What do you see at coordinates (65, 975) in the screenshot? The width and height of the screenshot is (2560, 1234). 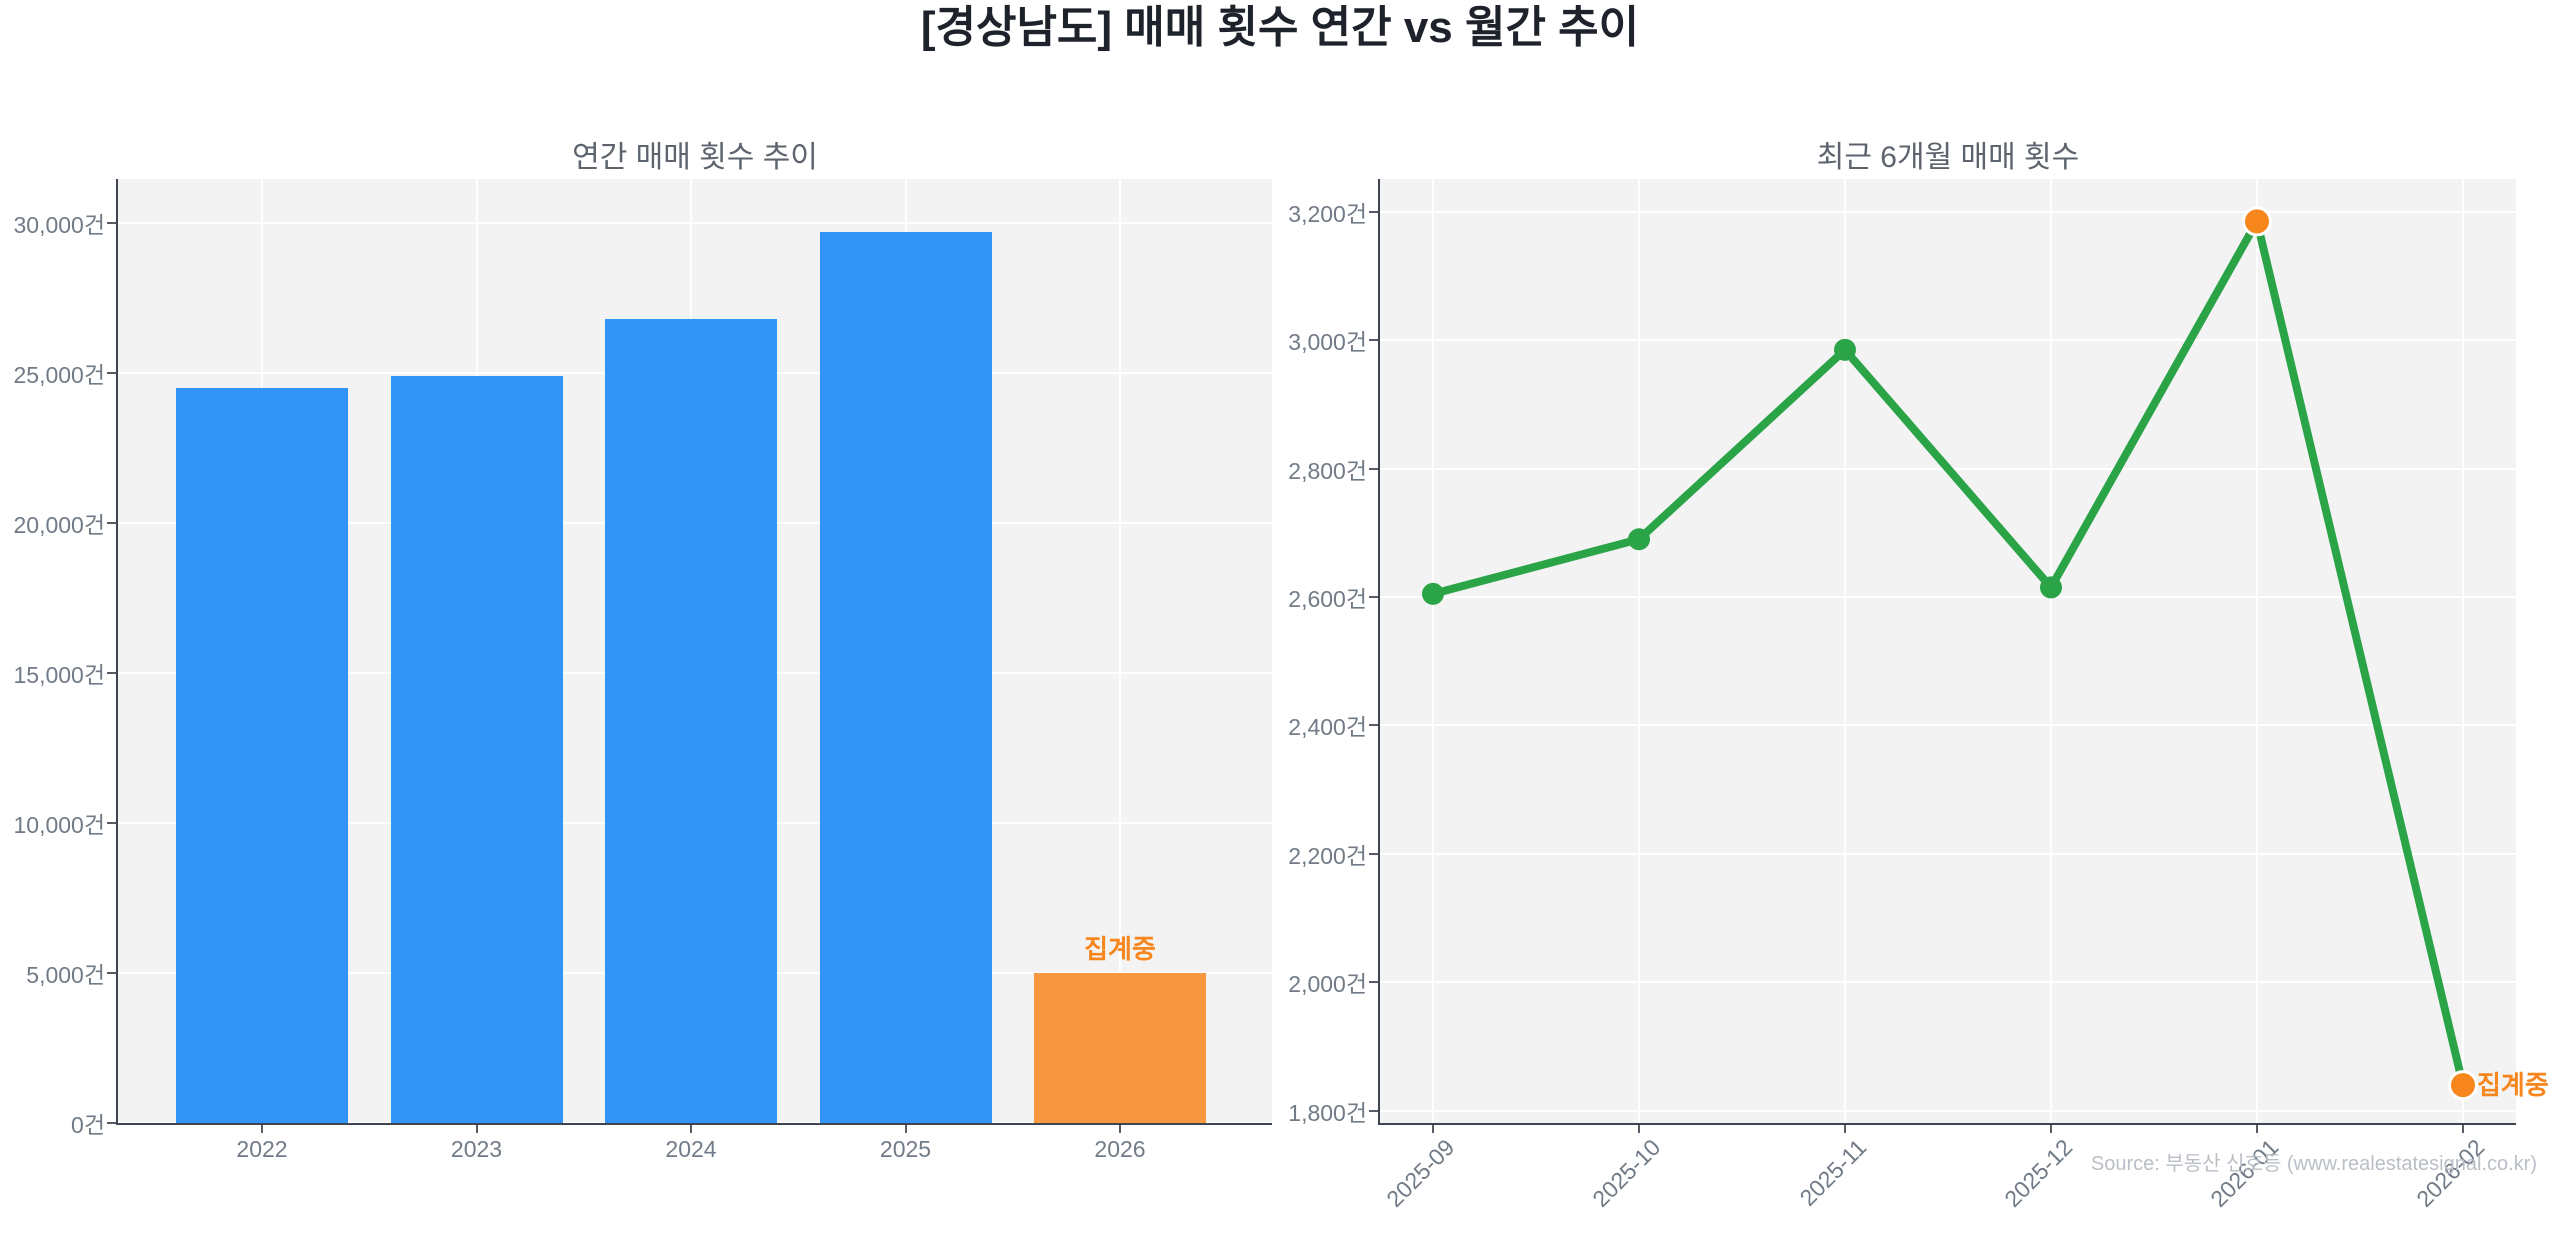 I see `annual-ytick-label-1: 5,000건` at bounding box center [65, 975].